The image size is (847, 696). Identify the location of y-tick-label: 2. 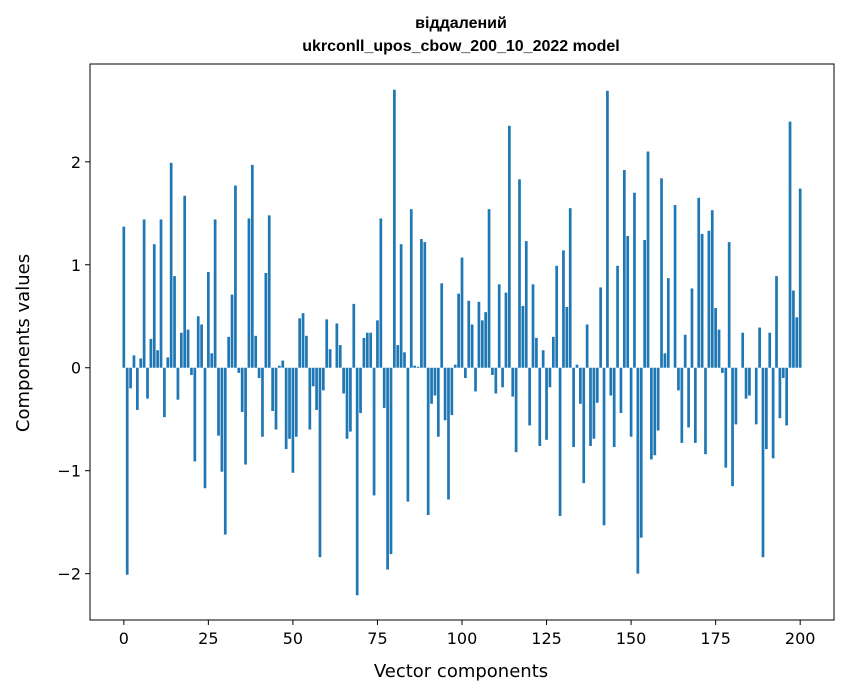
(76, 162).